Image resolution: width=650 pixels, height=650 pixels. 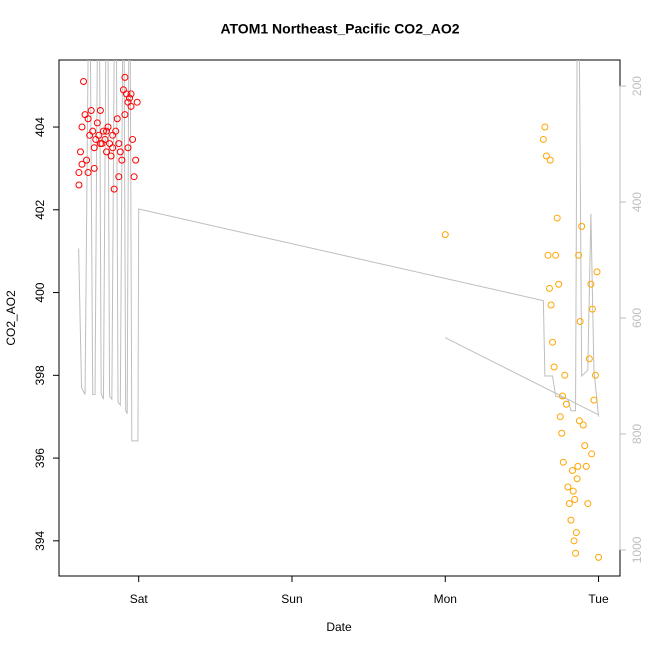 I want to click on chart-title: ATOM1 Northeast_Pacific CO2_AO2, so click(x=339, y=29).